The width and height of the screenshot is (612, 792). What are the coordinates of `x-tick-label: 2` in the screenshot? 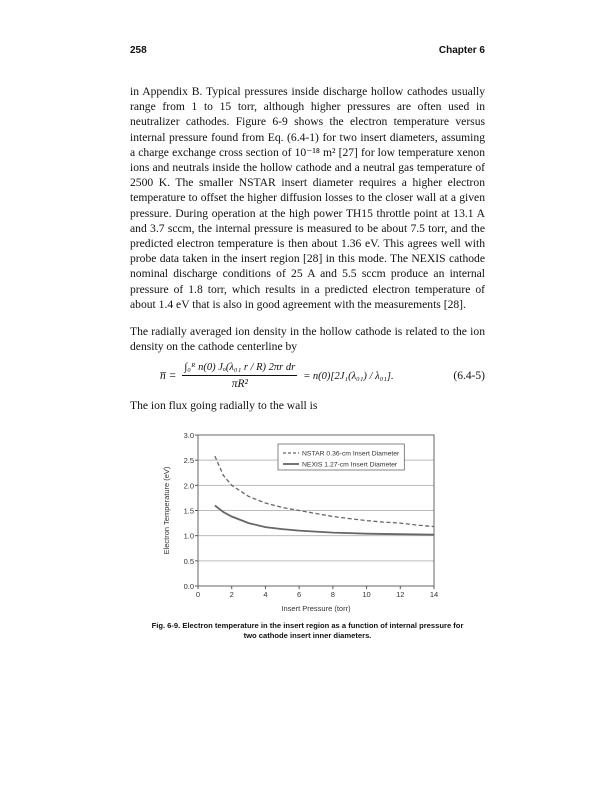 It's located at (232, 594).